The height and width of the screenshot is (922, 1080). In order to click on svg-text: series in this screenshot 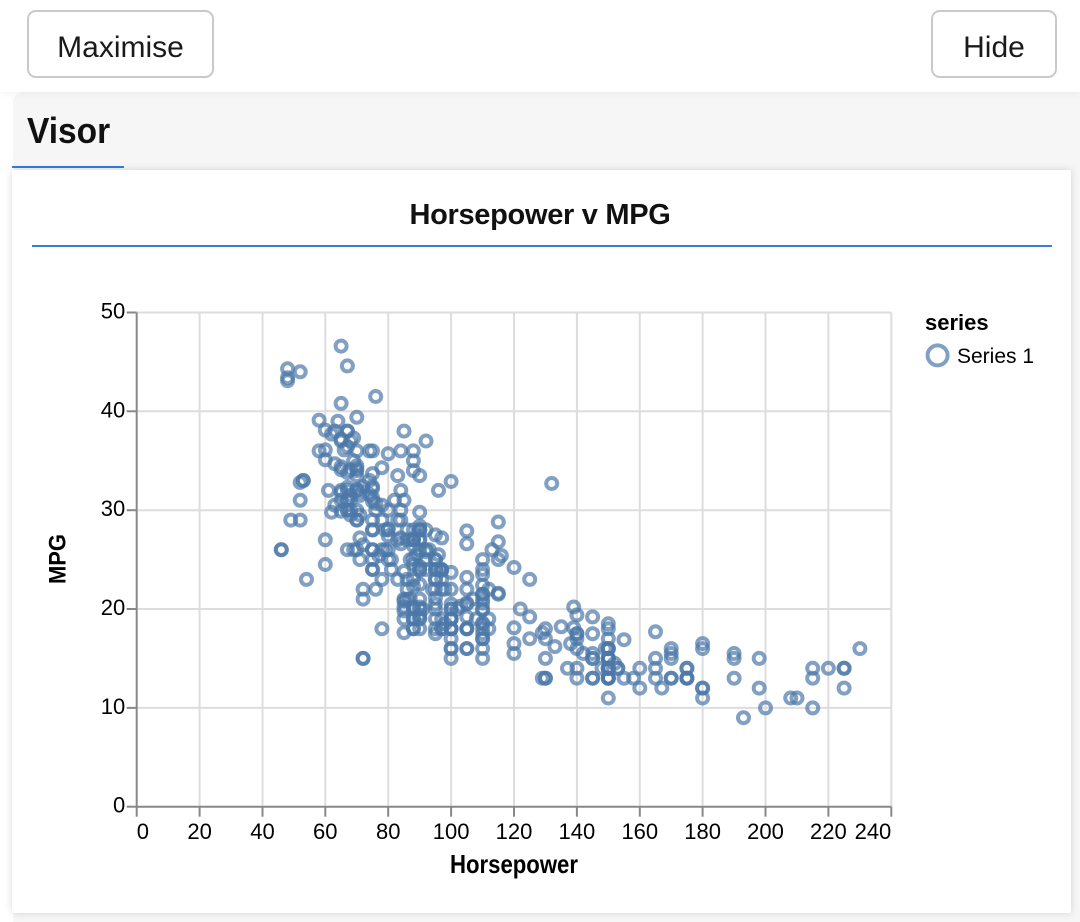, I will do `click(957, 322)`.